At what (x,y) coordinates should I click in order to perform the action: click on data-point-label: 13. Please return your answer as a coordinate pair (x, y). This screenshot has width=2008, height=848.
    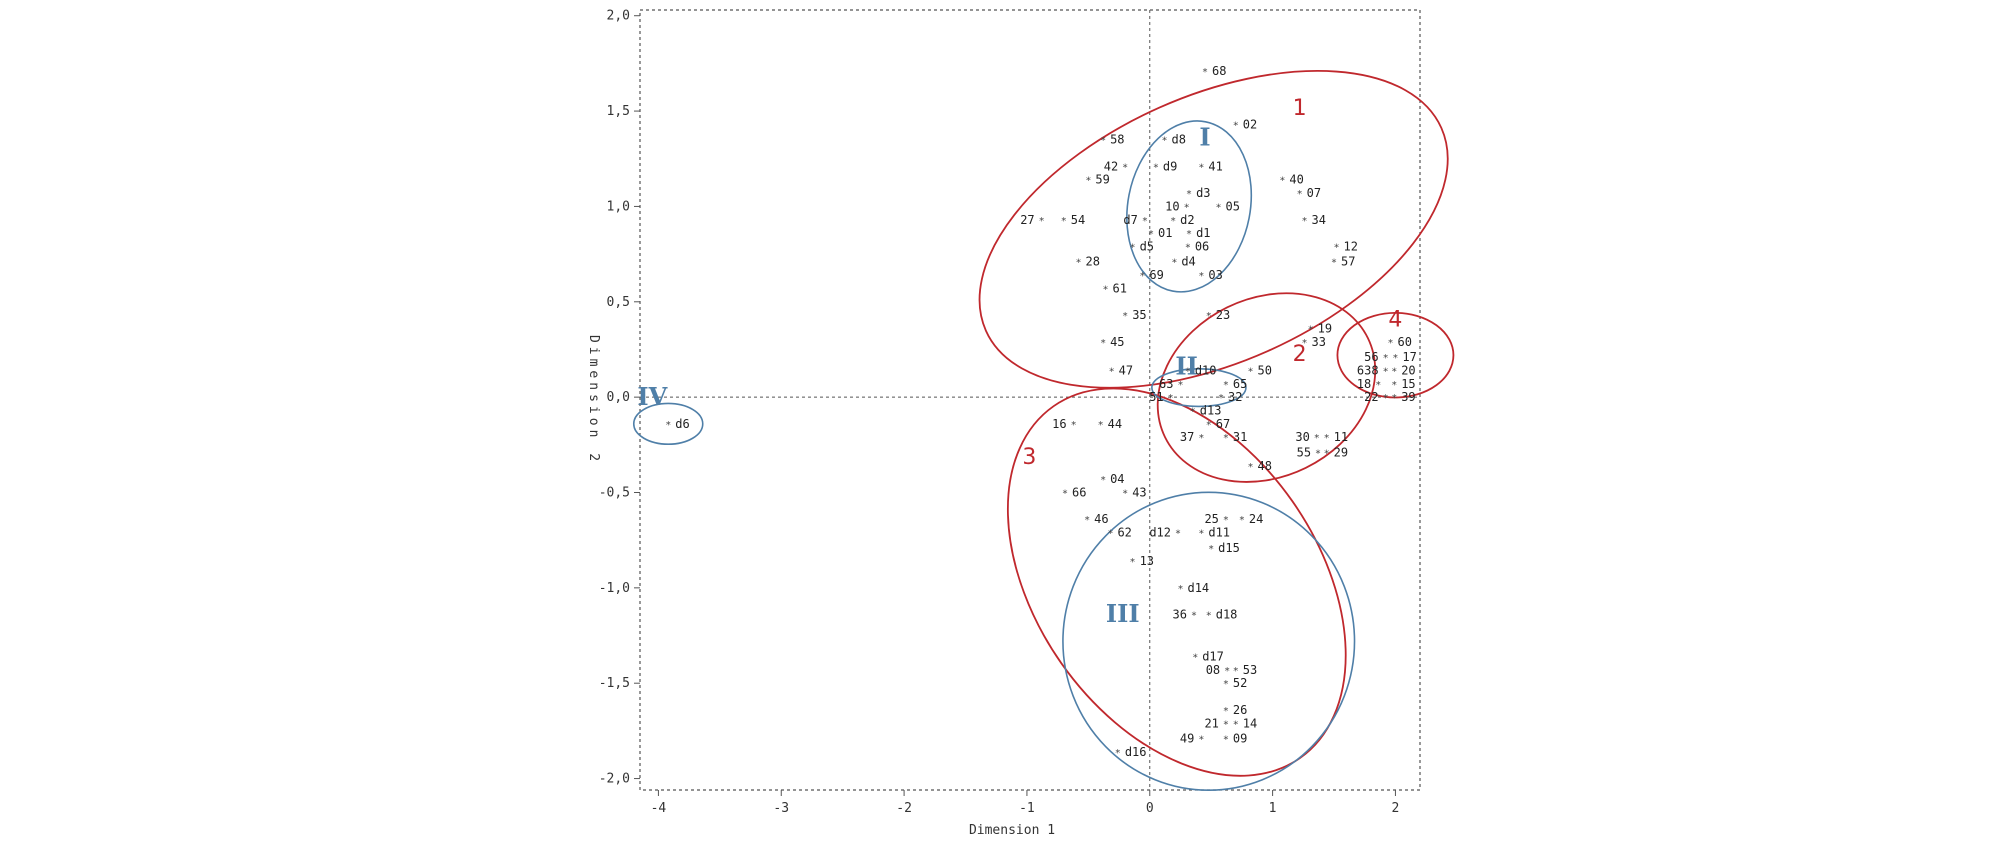
    Looking at the image, I should click on (1147, 561).